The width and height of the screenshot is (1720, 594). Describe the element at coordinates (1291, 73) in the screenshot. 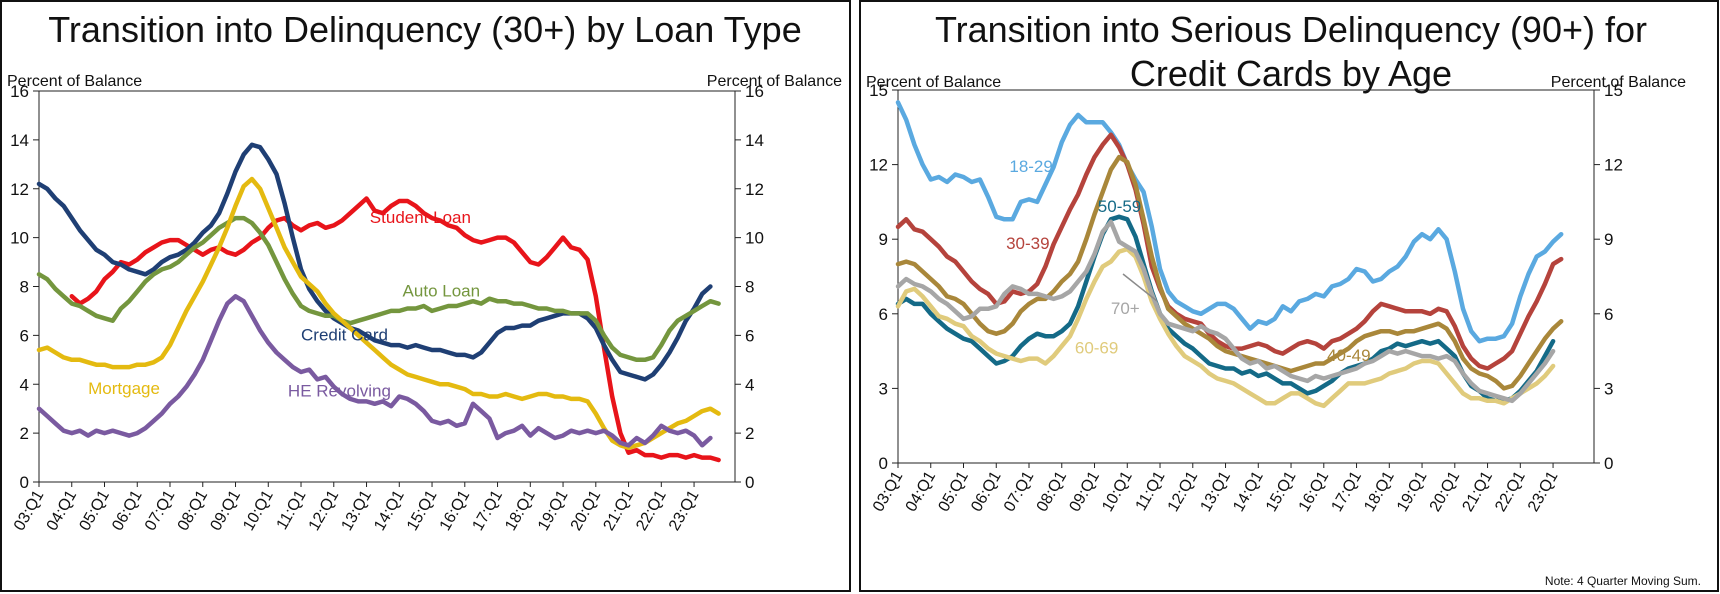

I see `chart-title-line-2: Credit Cards by Age` at that location.